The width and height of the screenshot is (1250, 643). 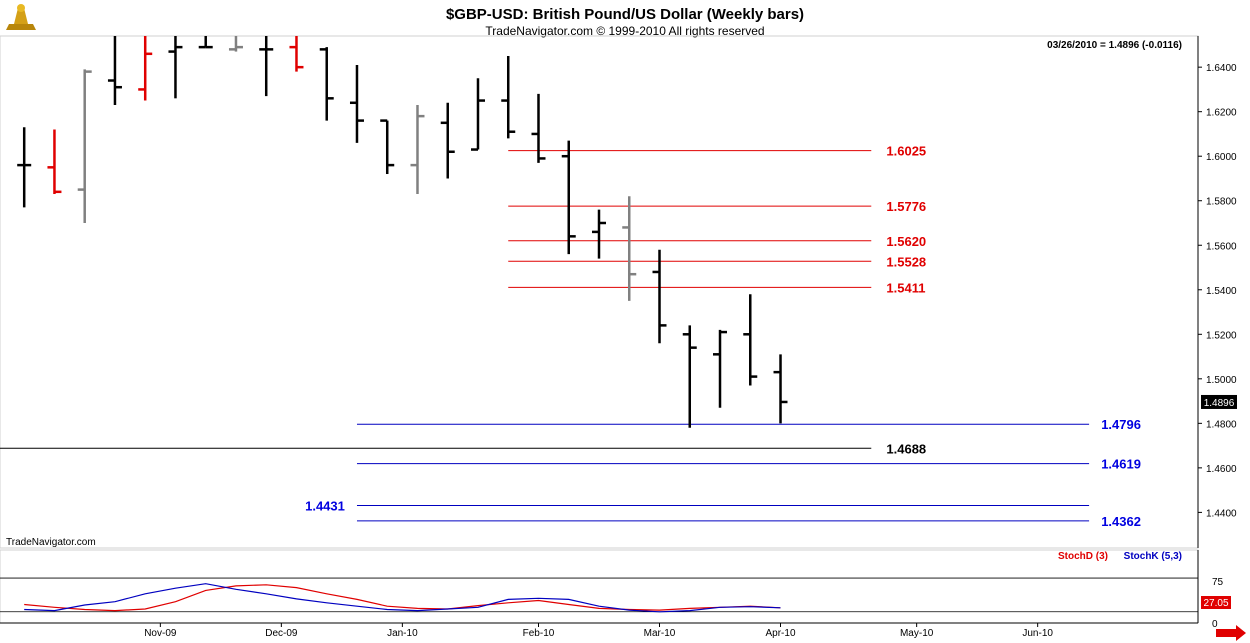 I want to click on x-tick-label-4: Mar-10, so click(x=660, y=633).